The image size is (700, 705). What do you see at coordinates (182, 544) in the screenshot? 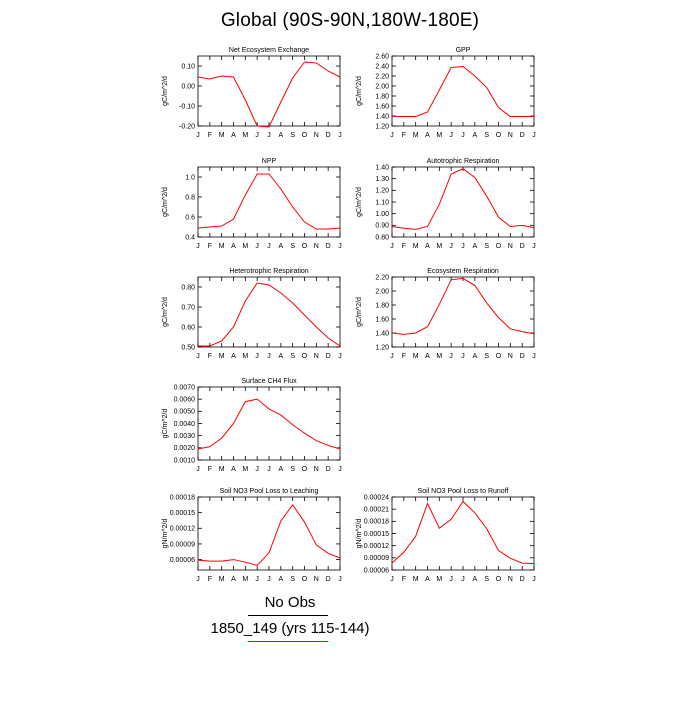
I see `y-tick-label: 0.00009` at bounding box center [182, 544].